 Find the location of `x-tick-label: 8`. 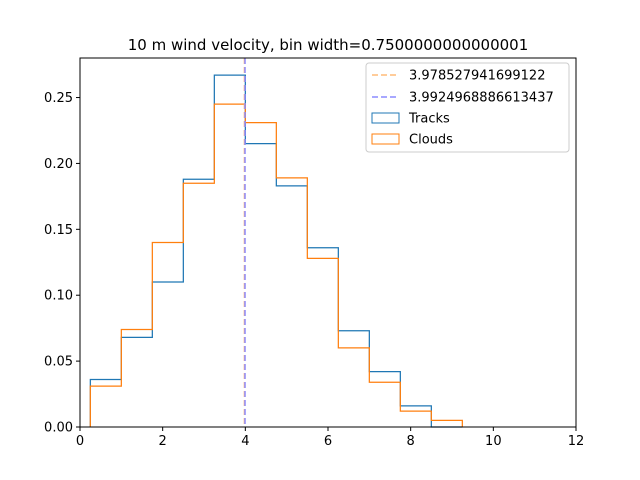

x-tick-label: 8 is located at coordinates (411, 441).